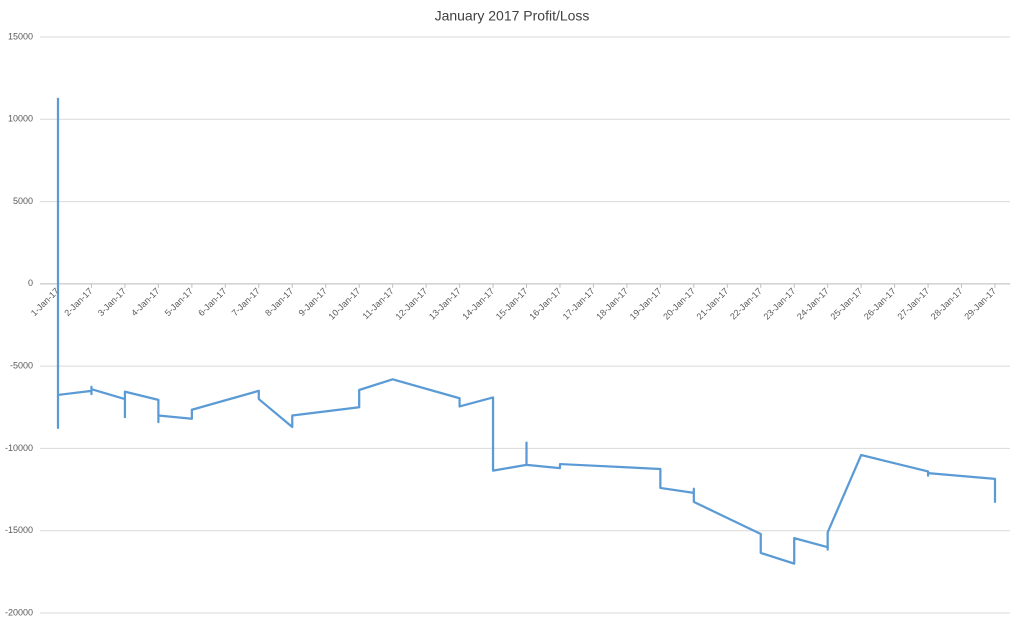  What do you see at coordinates (679, 304) in the screenshot?
I see `x-tick-label: 20-Jan-17` at bounding box center [679, 304].